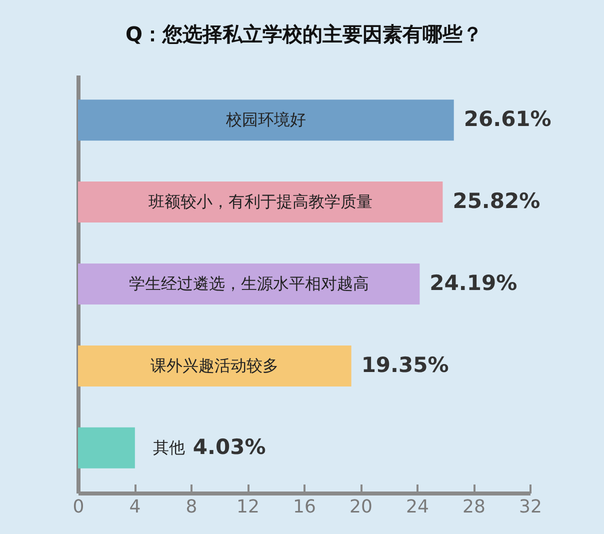  What do you see at coordinates (530, 507) in the screenshot?
I see `x-tick-label: 32` at bounding box center [530, 507].